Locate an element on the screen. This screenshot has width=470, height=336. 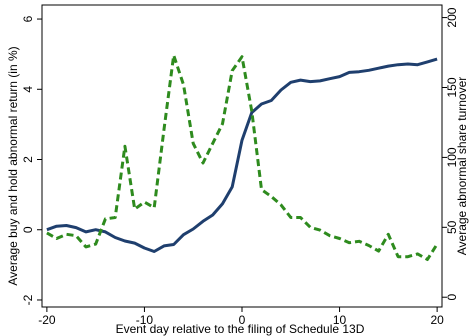
y-tick-label-left: 2 is located at coordinates (28, 159).